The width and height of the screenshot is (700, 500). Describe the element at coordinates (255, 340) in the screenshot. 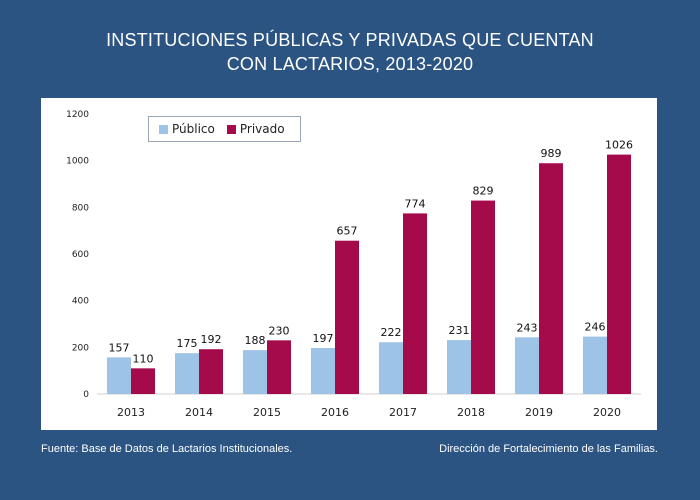

I see `data-label-publico: 188` at that location.